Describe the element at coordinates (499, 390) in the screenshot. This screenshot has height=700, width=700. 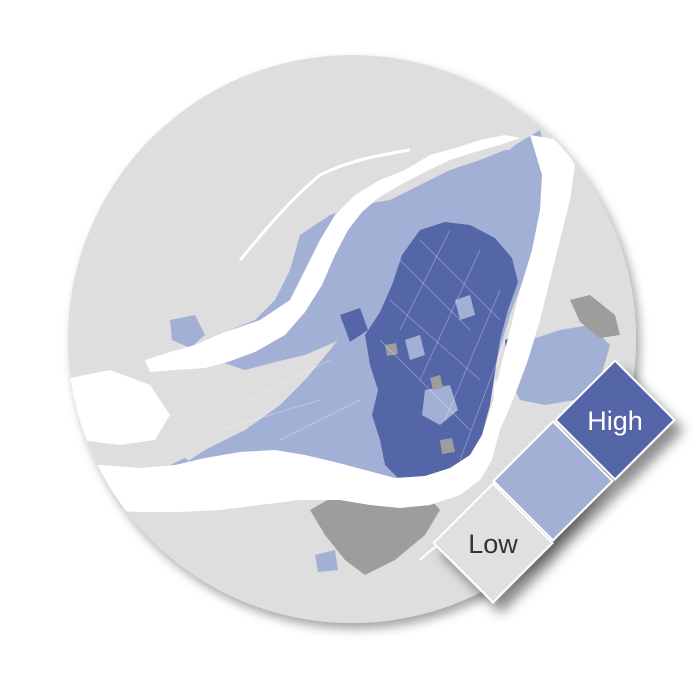
I see `water-river-islands` at that location.